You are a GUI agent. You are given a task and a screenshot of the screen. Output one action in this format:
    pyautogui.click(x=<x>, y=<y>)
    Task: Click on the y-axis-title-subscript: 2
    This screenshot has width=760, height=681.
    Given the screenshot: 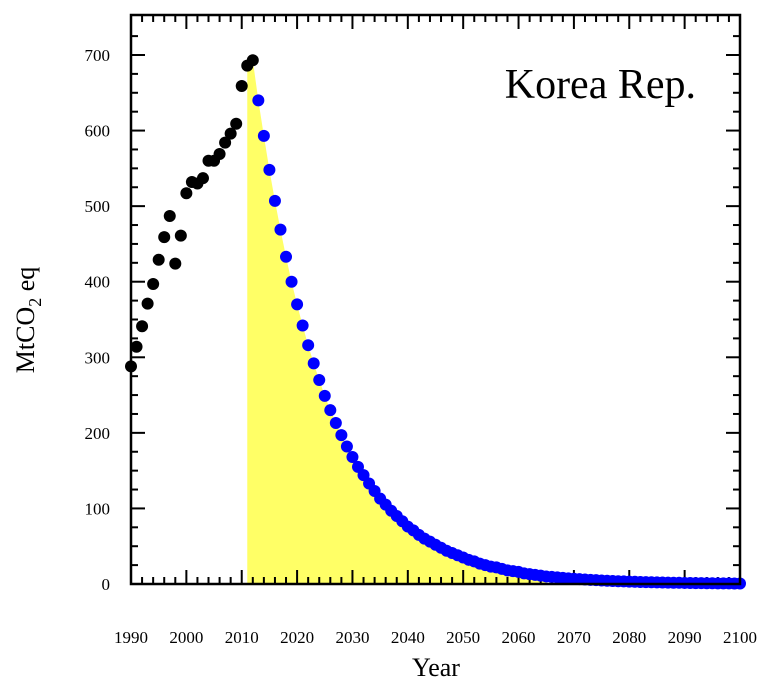 What is the action you would take?
    pyautogui.click(x=35, y=302)
    